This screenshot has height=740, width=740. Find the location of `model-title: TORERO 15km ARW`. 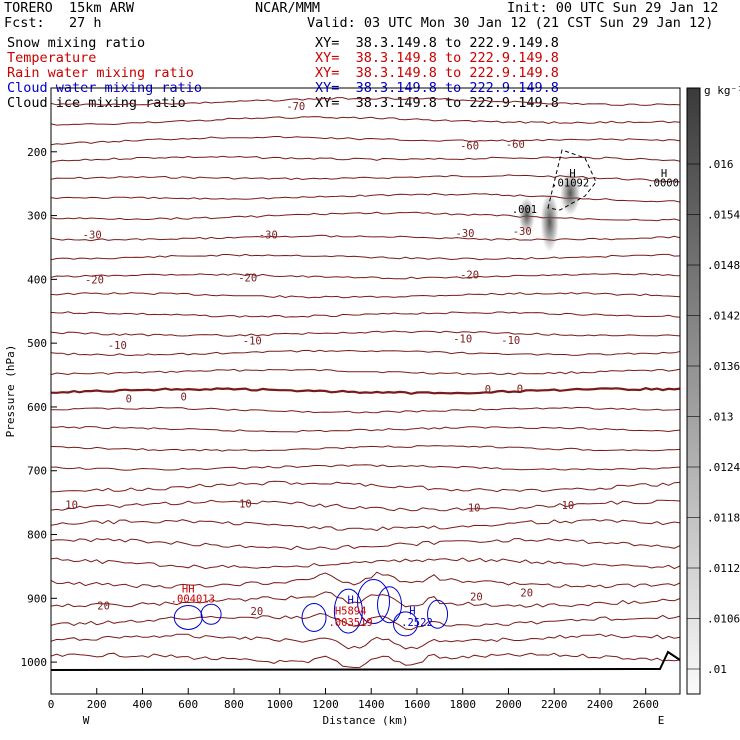

model-title: TORERO 15km ARW is located at coordinates (69, 8).